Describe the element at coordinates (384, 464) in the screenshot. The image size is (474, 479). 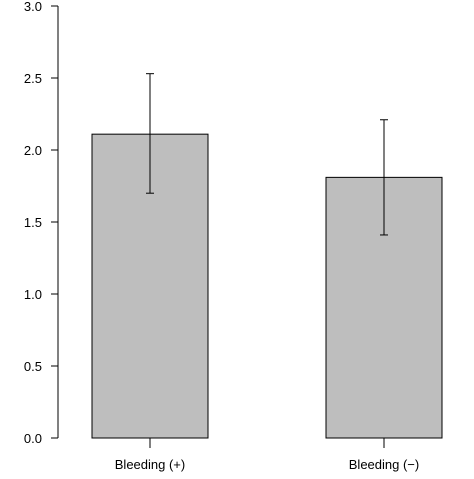
I see `x-tick-label: Bleeding (−)` at that location.